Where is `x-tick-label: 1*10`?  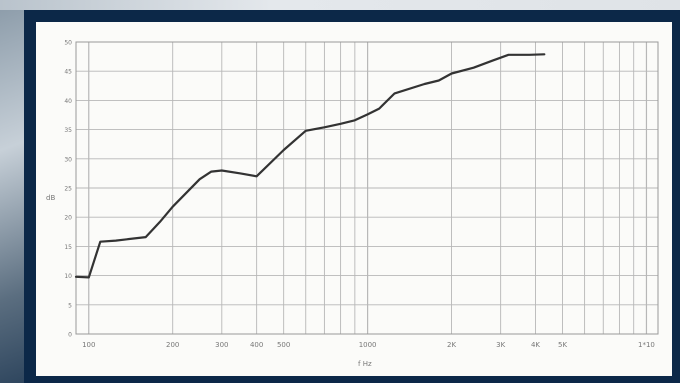
x-tick-label: 1*10 is located at coordinates (646, 345).